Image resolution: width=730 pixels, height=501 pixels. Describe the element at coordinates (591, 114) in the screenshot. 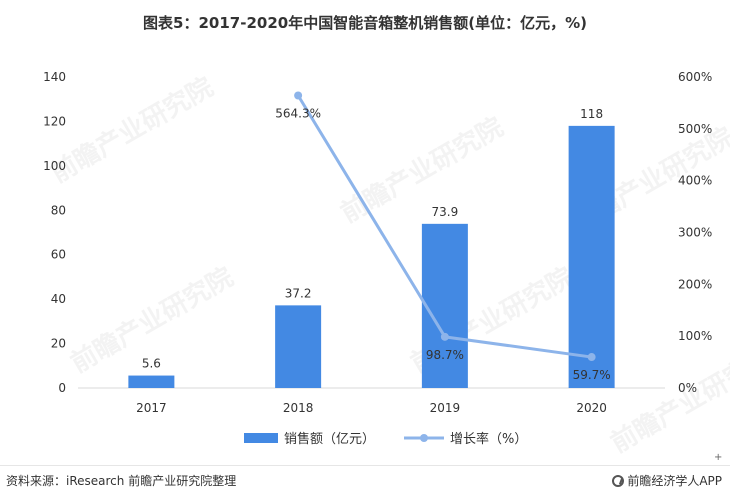

I see `bar-value-label: 118` at that location.